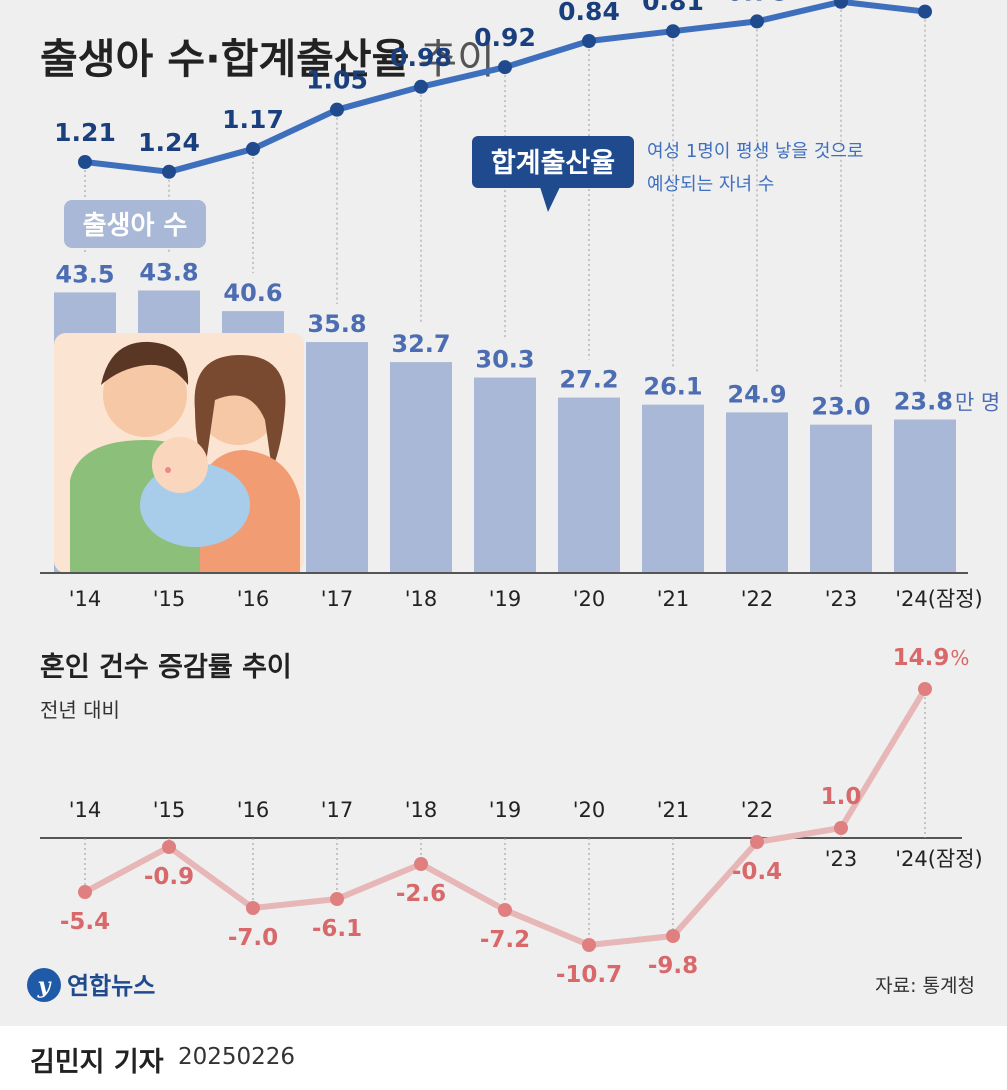 This screenshot has width=1007, height=1090. What do you see at coordinates (166, 667) in the screenshot?
I see `marriage-title: 혼인 건수 증감률 추이` at bounding box center [166, 667].